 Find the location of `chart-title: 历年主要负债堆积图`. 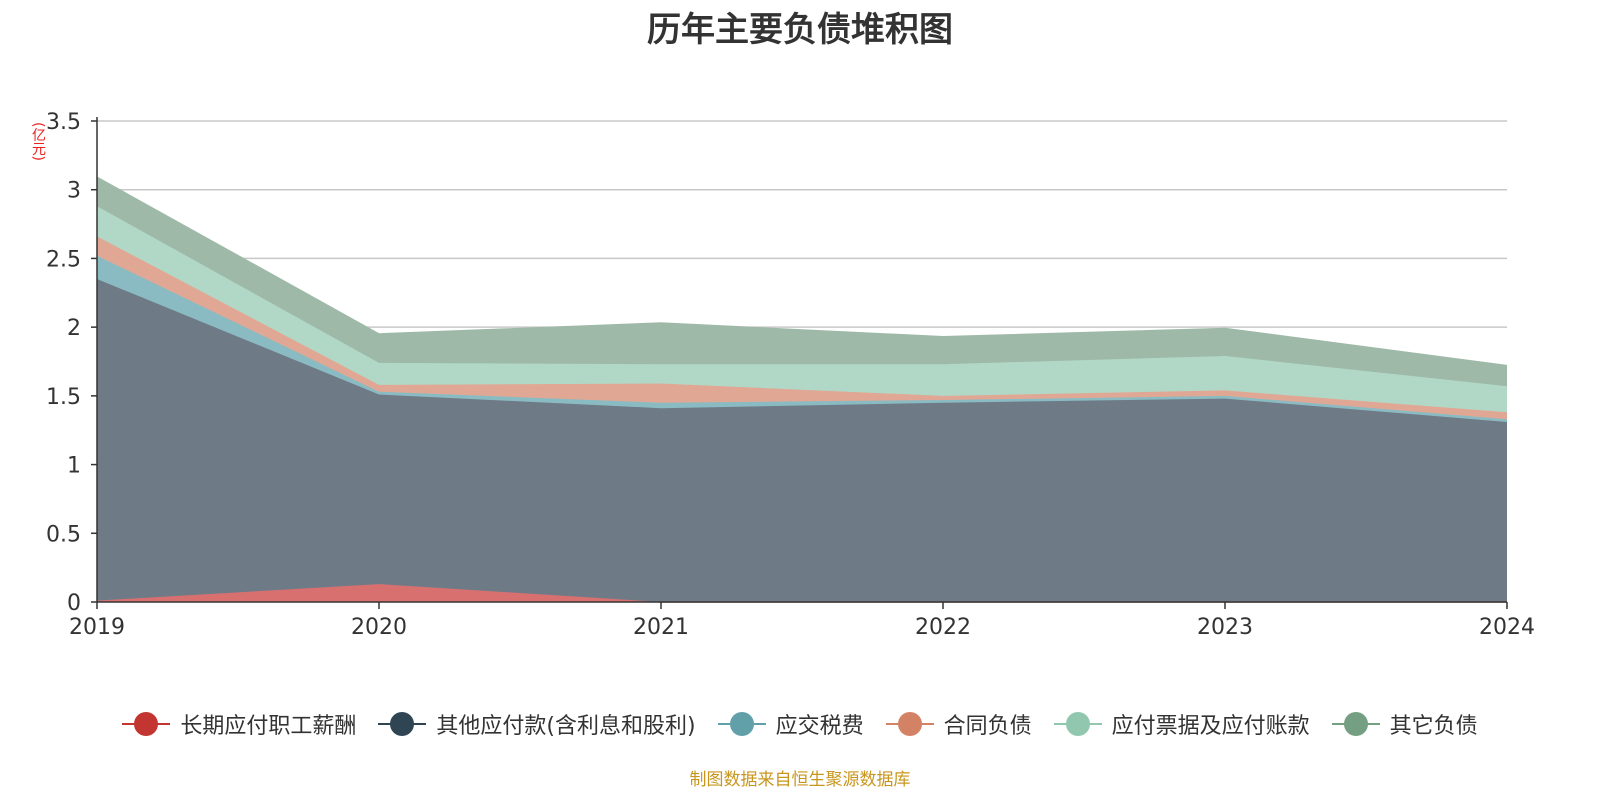

chart-title: 历年主要负债堆积图 is located at coordinates (800, 30).